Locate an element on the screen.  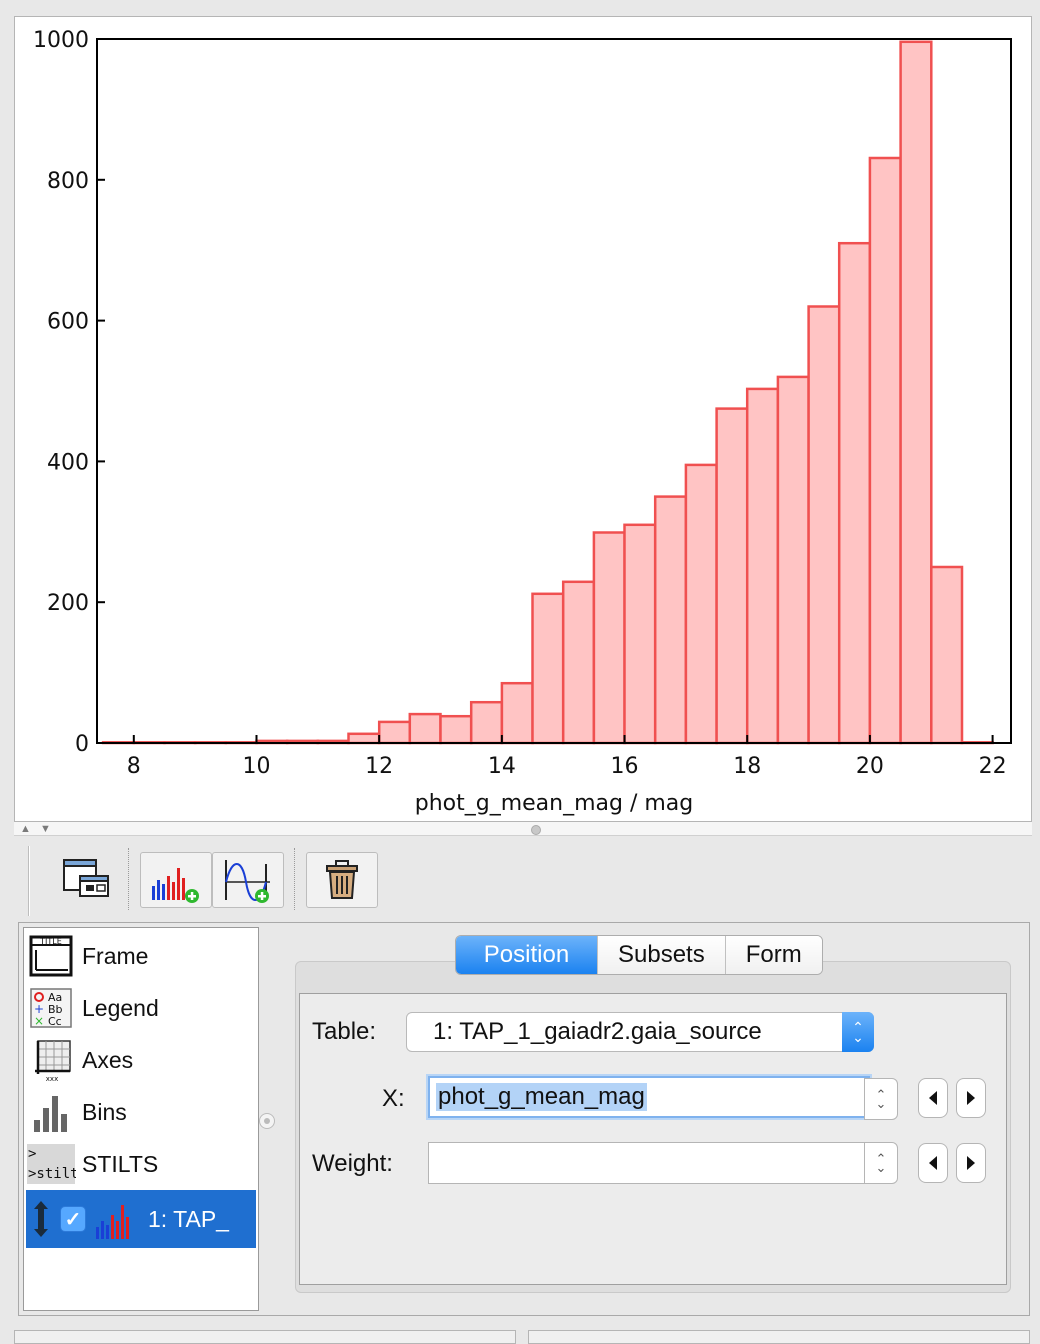
panel-divider-handle is located at coordinates (267, 1121).